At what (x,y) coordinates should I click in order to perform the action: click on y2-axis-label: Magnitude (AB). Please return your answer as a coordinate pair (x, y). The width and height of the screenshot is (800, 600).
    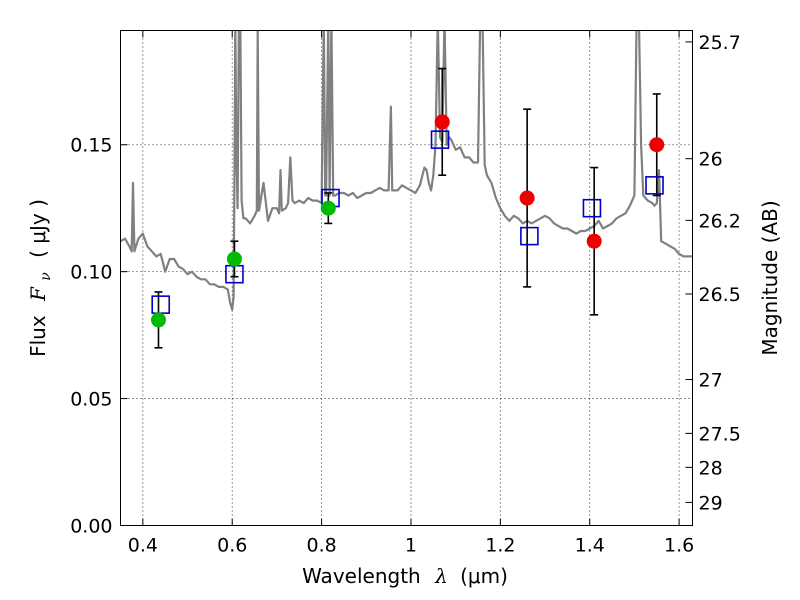
    Looking at the image, I should click on (770, 277).